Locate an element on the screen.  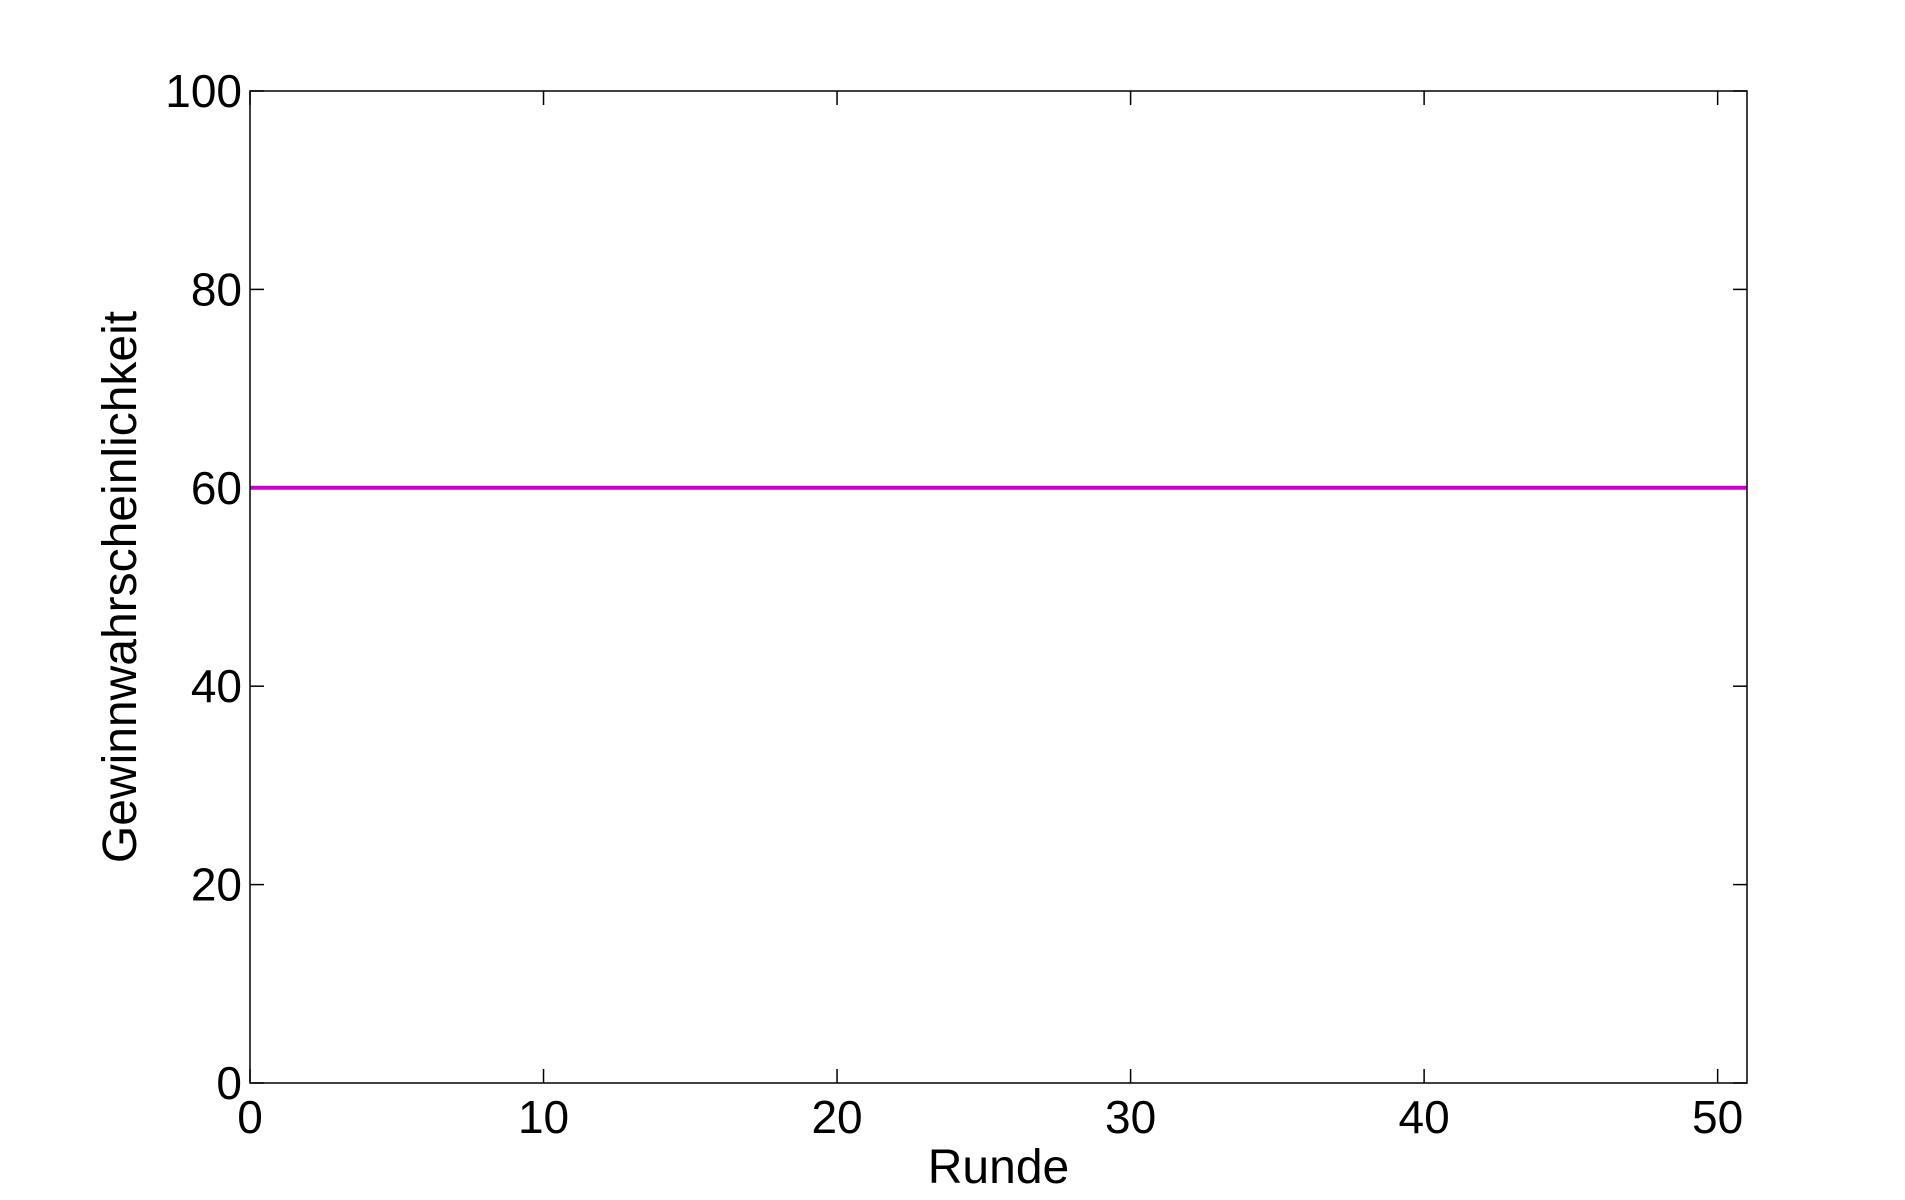
x-tick-label: 10 is located at coordinates (543, 1117).